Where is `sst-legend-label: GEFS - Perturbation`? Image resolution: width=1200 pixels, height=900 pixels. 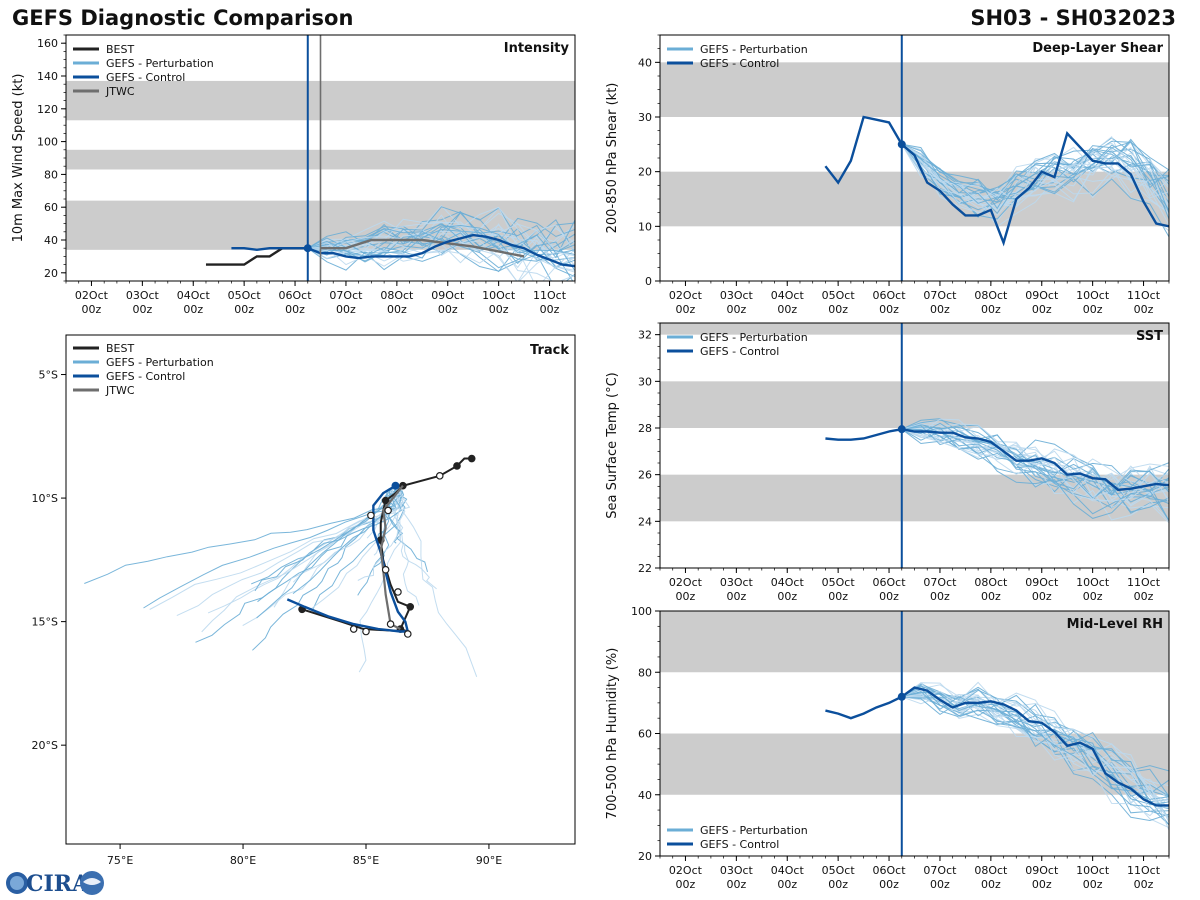 sst-legend-label: GEFS - Perturbation is located at coordinates (754, 337).